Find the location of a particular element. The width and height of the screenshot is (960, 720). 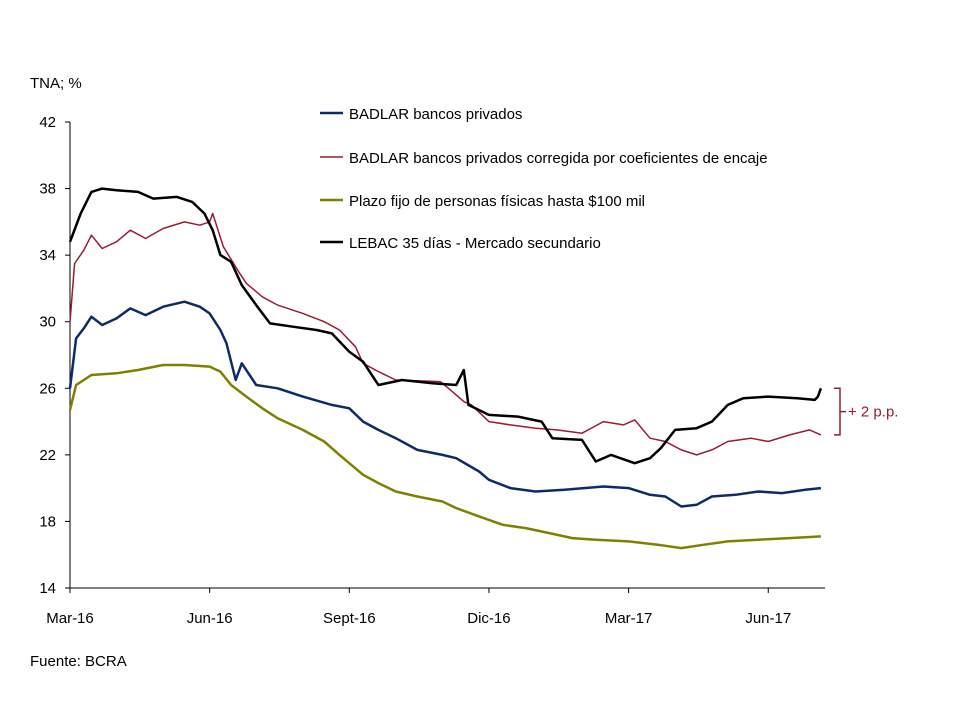

y-tick-label: 30 is located at coordinates (47, 322).